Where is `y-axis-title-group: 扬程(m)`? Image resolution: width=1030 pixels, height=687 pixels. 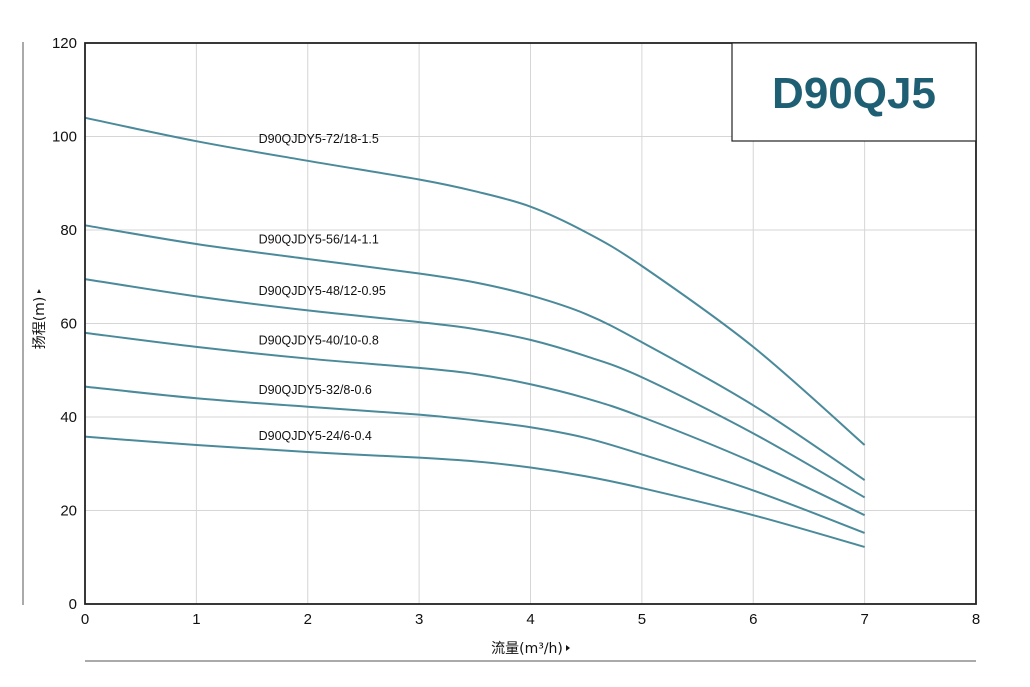 y-axis-title-group: 扬程(m) is located at coordinates (40, 319).